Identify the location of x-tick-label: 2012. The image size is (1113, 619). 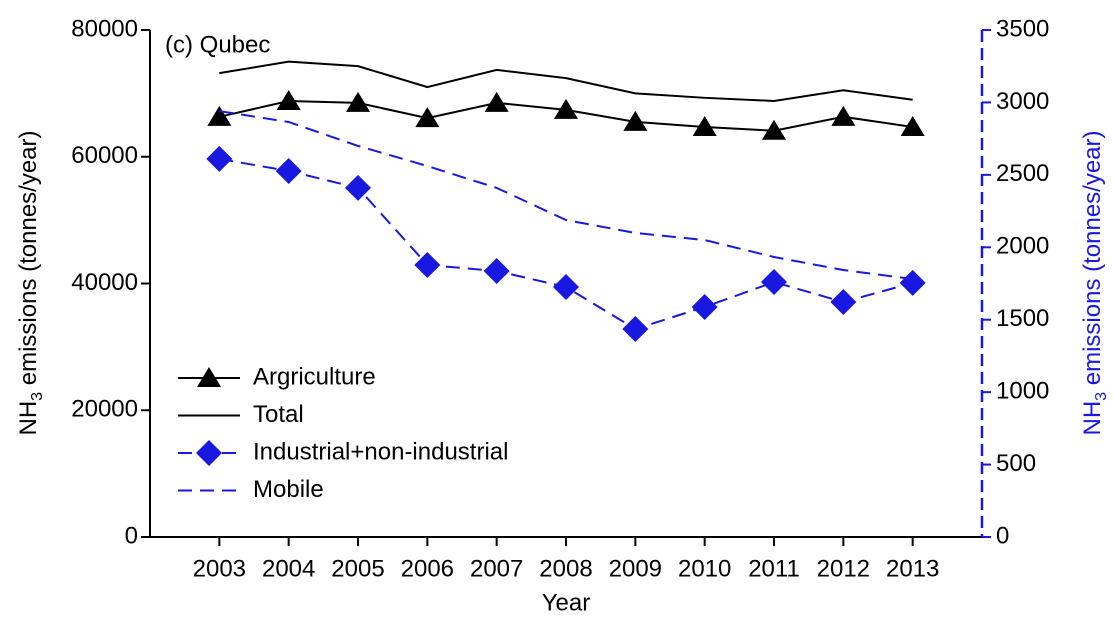
(843, 568).